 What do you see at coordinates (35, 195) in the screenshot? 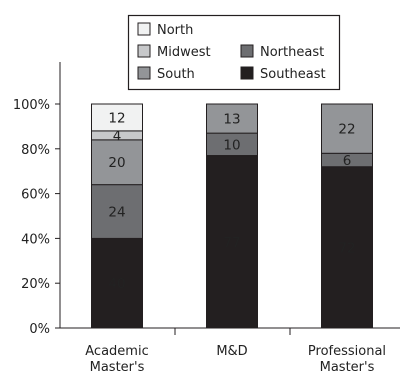
I see `y-tick-label: 60%` at bounding box center [35, 195].